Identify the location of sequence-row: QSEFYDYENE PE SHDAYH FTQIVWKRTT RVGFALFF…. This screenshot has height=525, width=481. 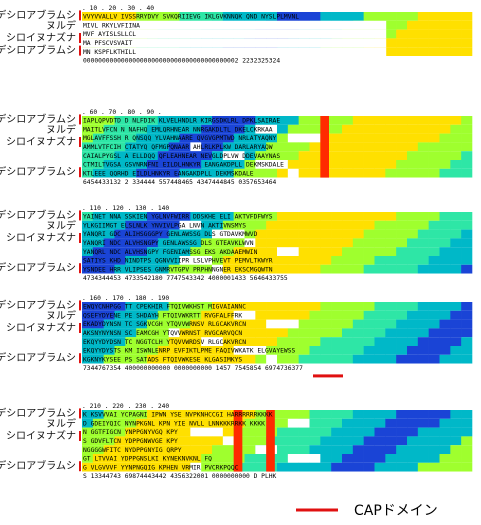
(162, 315).